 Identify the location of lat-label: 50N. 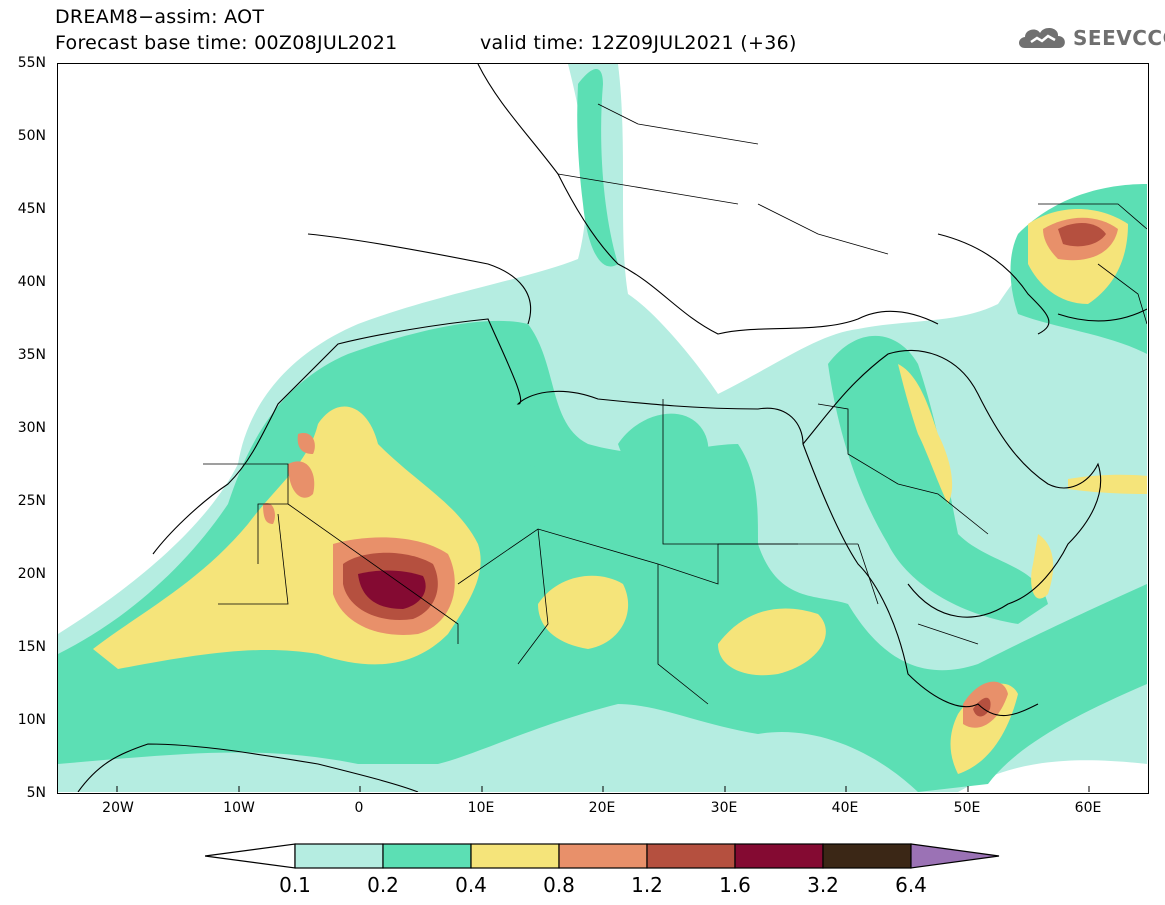
(31, 136).